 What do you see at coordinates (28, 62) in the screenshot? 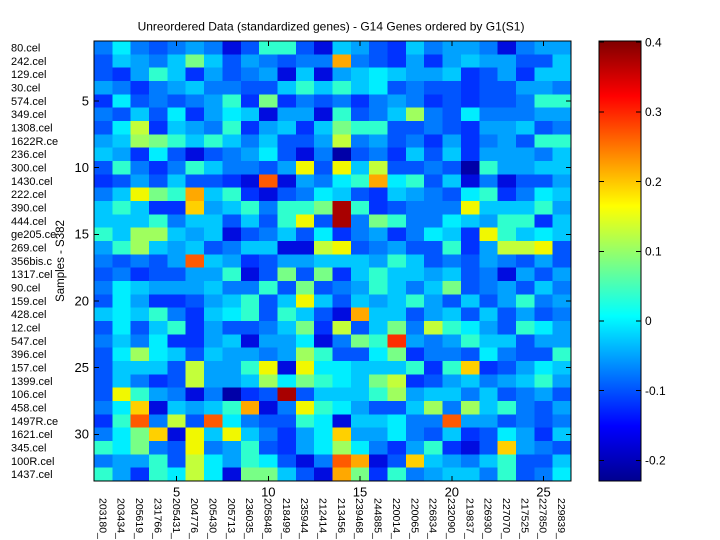
I see `svg-text: 242.cel` at bounding box center [28, 62].